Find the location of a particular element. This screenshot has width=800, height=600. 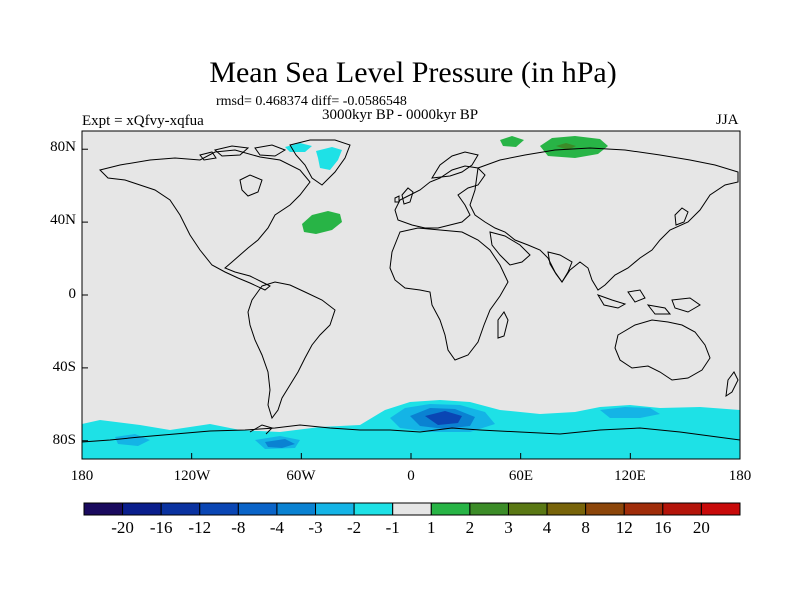

anomaly-fill-siberia-darkgreen is located at coordinates (566, 146).